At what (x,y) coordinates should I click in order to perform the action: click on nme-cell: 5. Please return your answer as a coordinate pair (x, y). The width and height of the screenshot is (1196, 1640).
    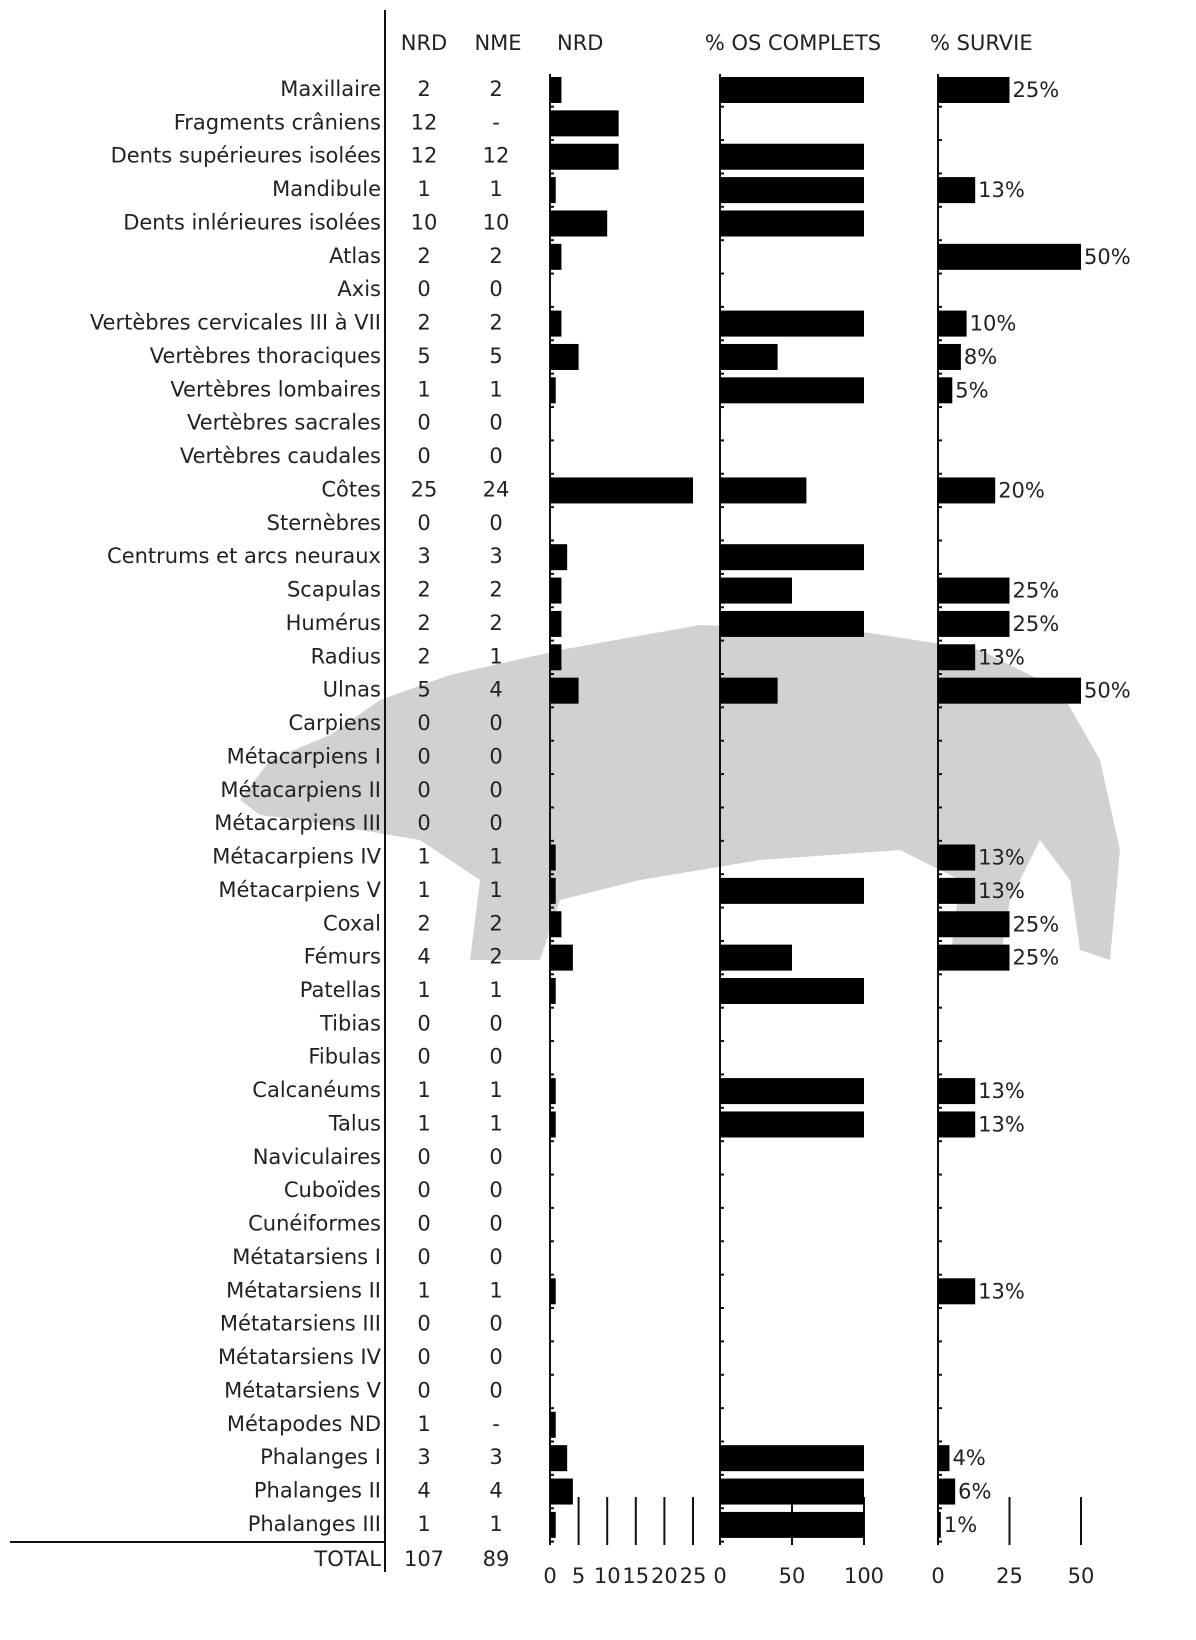
    Looking at the image, I should click on (495, 356).